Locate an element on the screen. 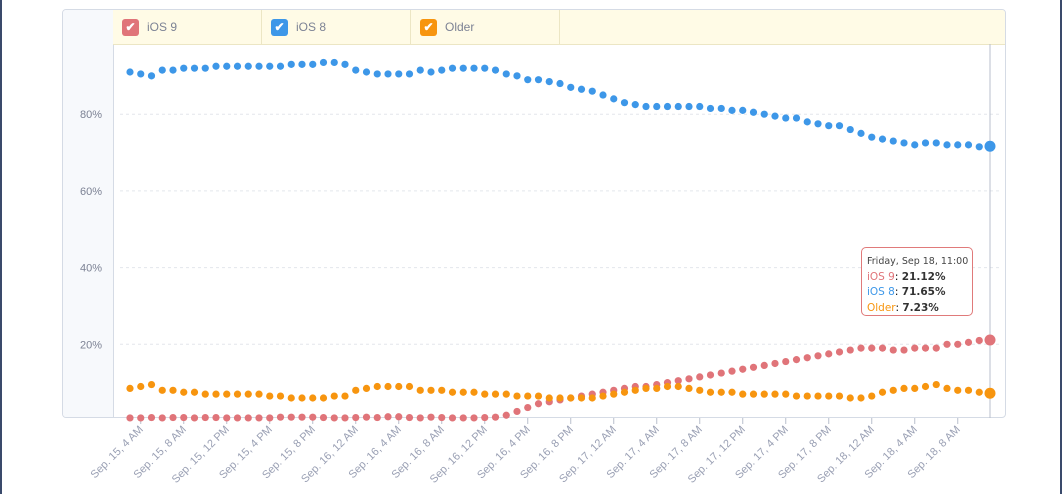  legend-item-ios8: ✔ iOS 8 is located at coordinates (336, 27).